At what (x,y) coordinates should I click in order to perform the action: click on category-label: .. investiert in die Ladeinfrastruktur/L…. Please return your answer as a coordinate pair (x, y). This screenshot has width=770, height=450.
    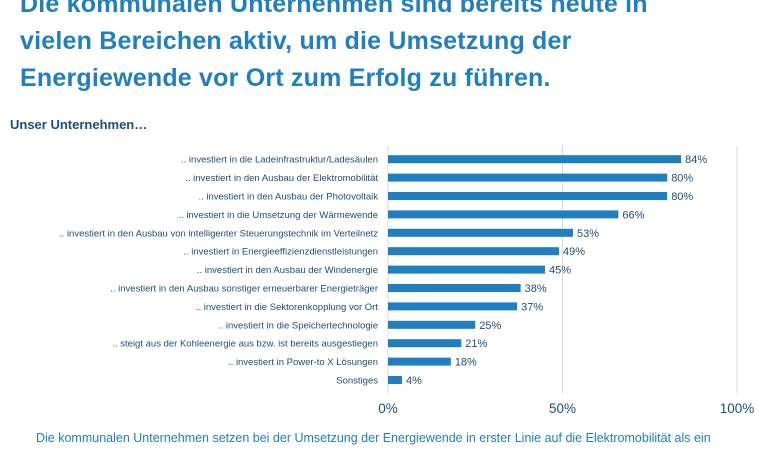
    Looking at the image, I should click on (279, 160).